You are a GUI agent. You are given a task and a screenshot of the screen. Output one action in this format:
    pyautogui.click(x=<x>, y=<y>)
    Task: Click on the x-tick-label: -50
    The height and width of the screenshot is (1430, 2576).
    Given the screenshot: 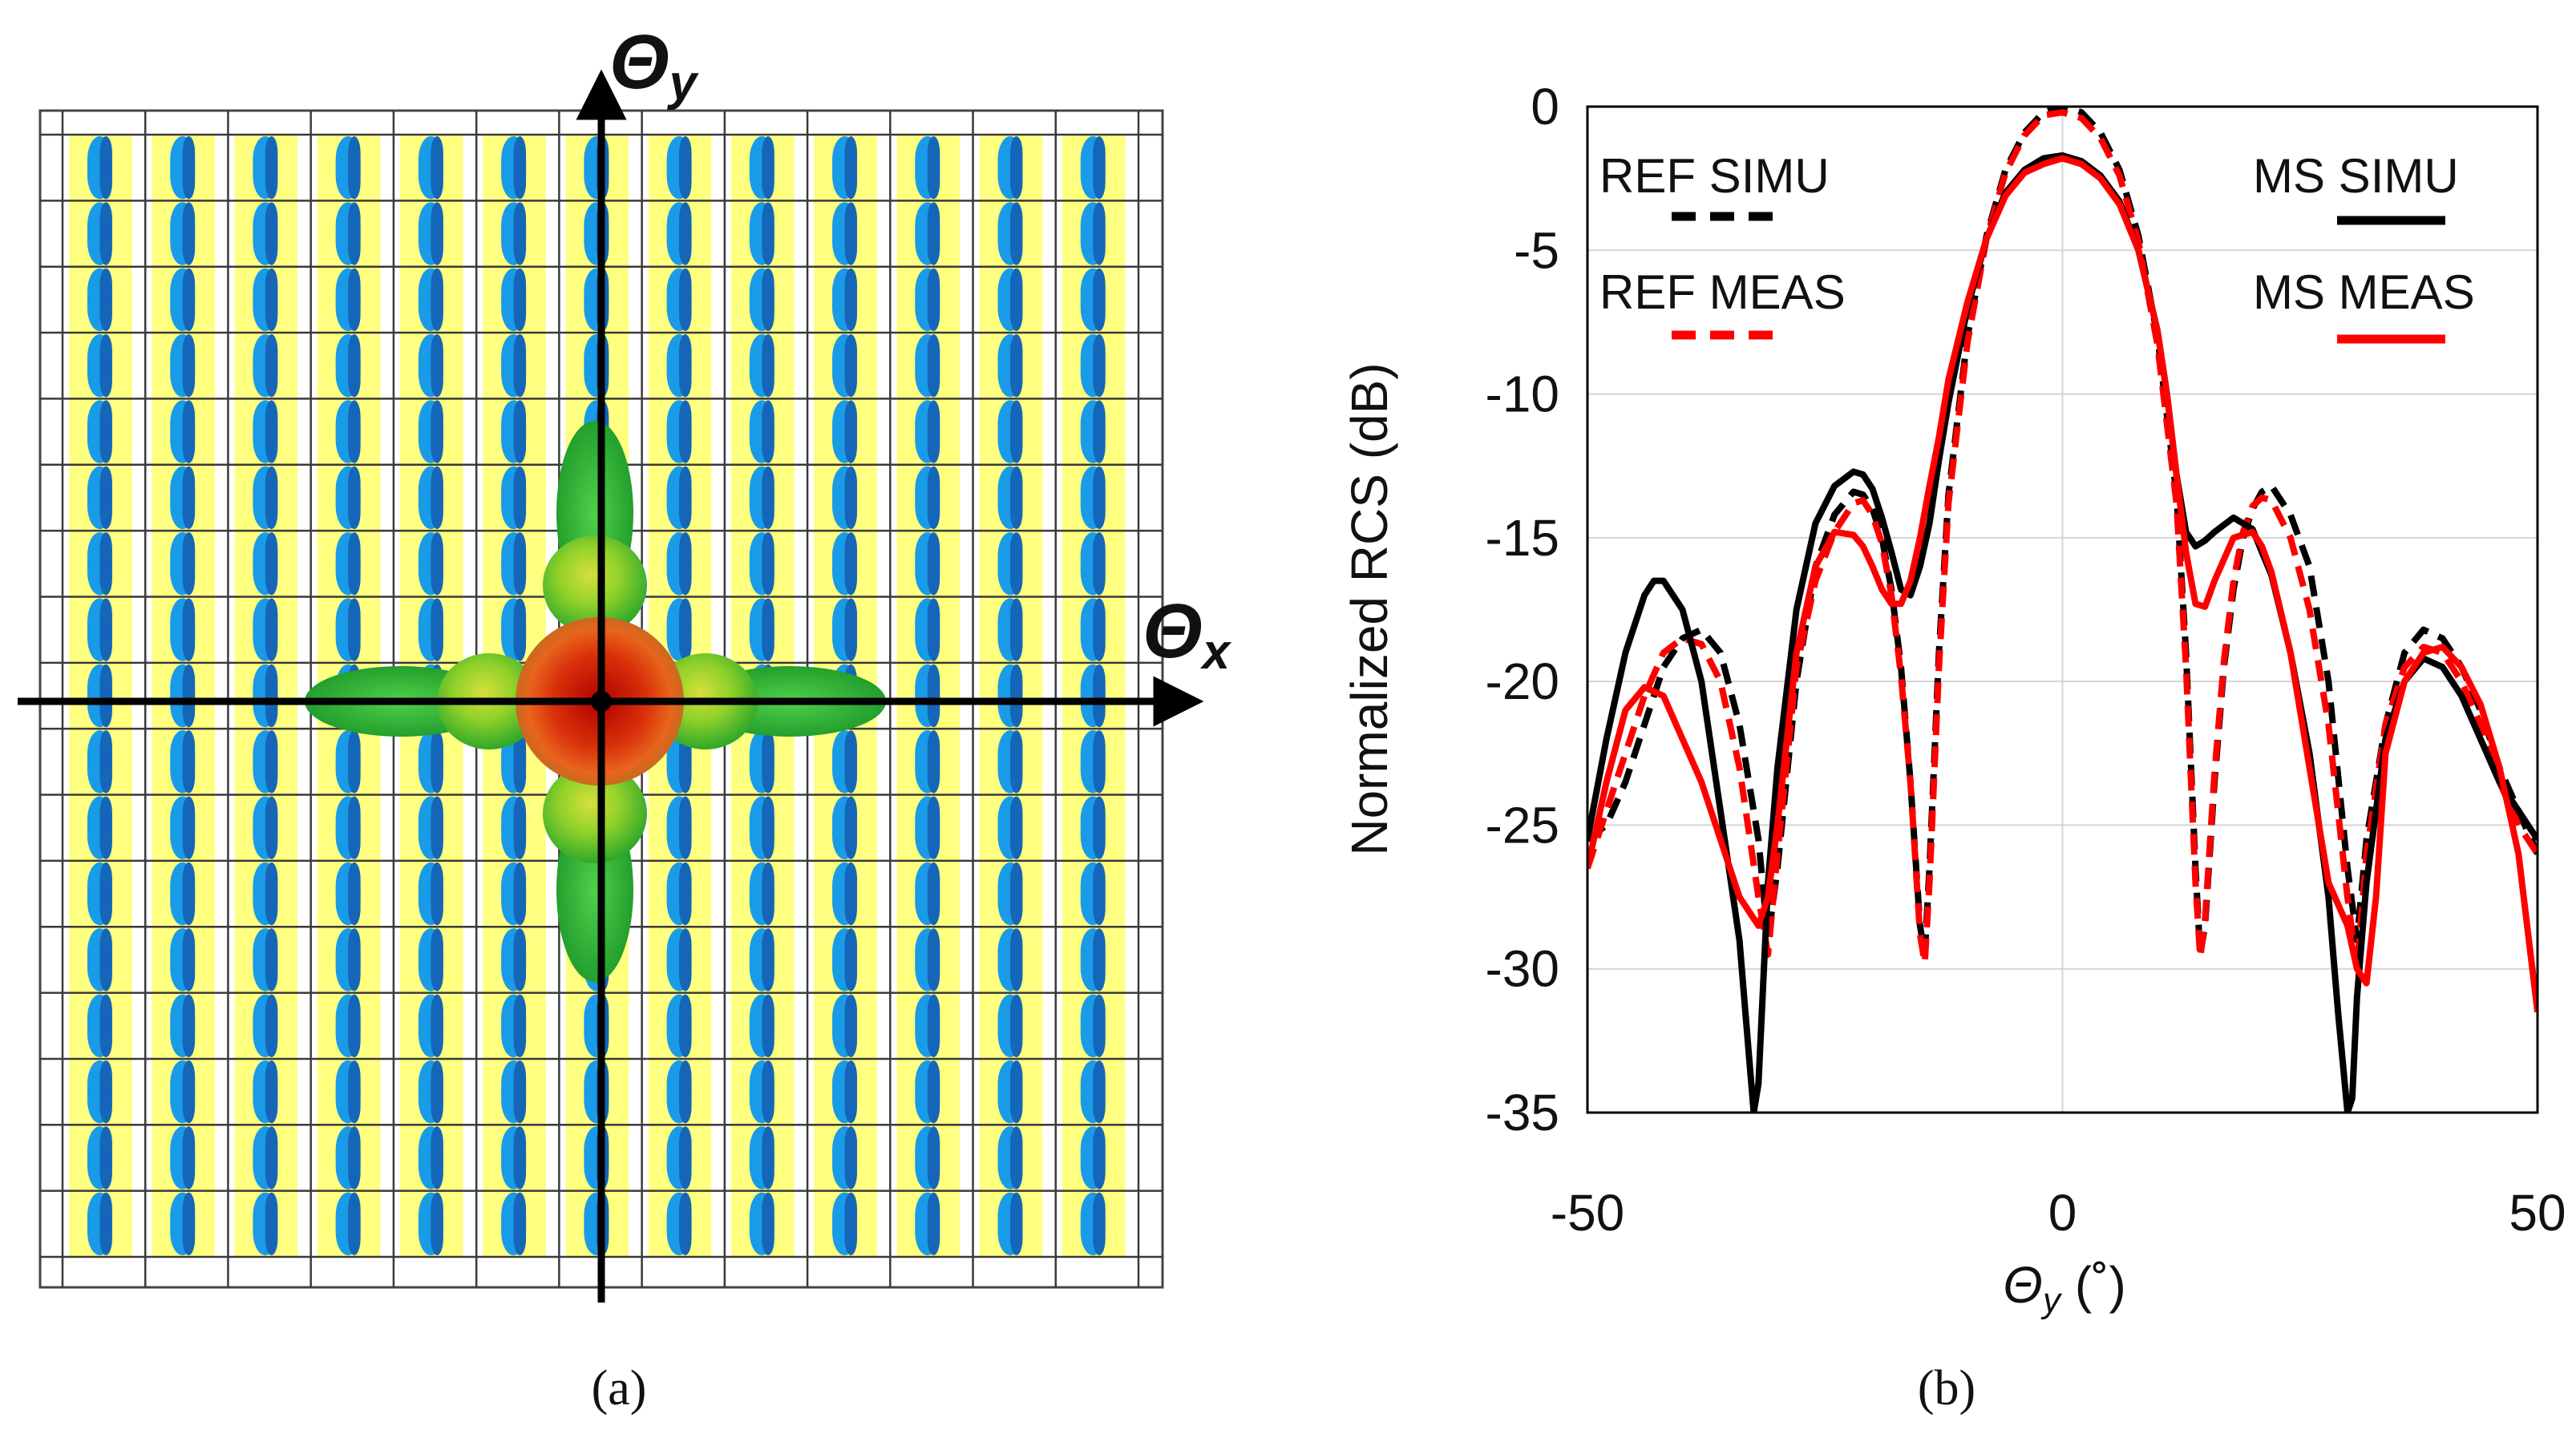 What is the action you would take?
    pyautogui.click(x=1588, y=1213)
    